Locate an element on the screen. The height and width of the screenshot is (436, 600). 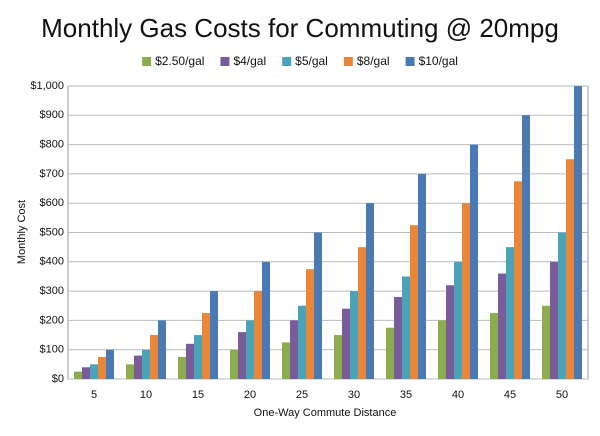
x-tick-label: 40 is located at coordinates (458, 395).